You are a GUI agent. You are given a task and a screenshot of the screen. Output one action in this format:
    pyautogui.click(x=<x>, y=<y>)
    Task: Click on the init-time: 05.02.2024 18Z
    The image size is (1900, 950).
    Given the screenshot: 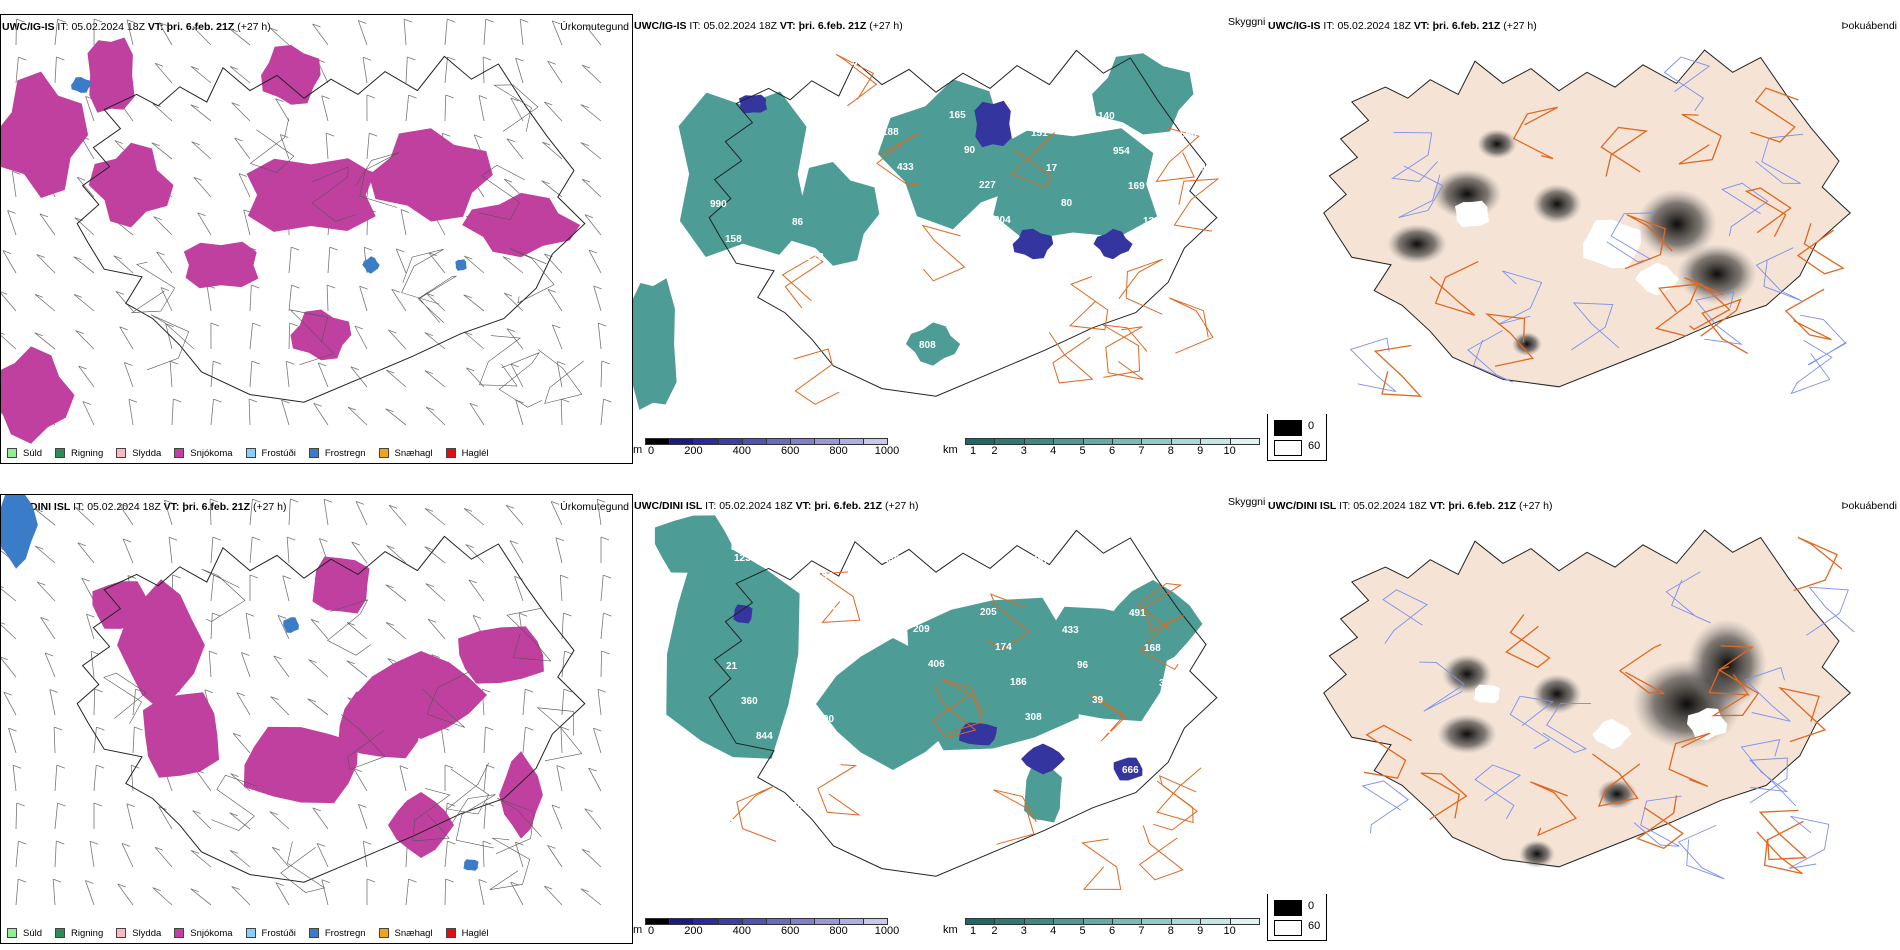 What is the action you would take?
    pyautogui.click(x=124, y=507)
    